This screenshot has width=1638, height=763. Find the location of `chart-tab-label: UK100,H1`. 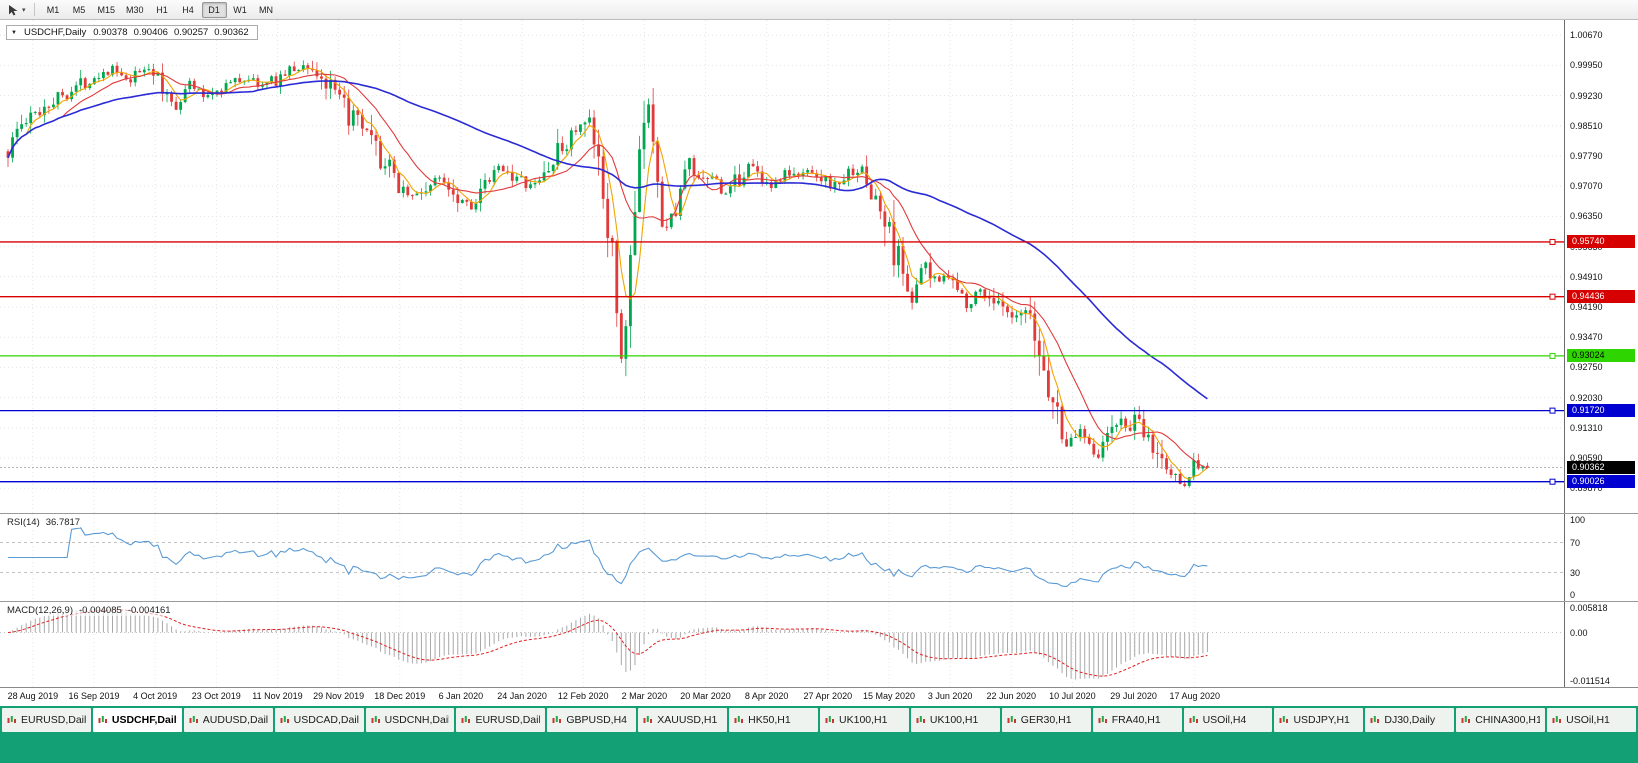

chart-tab-label: UK100,H1 is located at coordinates (863, 720).